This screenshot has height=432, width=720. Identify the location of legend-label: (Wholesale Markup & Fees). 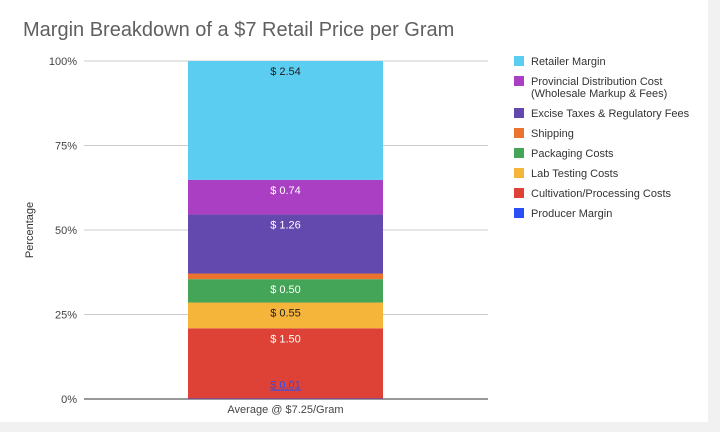
(599, 94).